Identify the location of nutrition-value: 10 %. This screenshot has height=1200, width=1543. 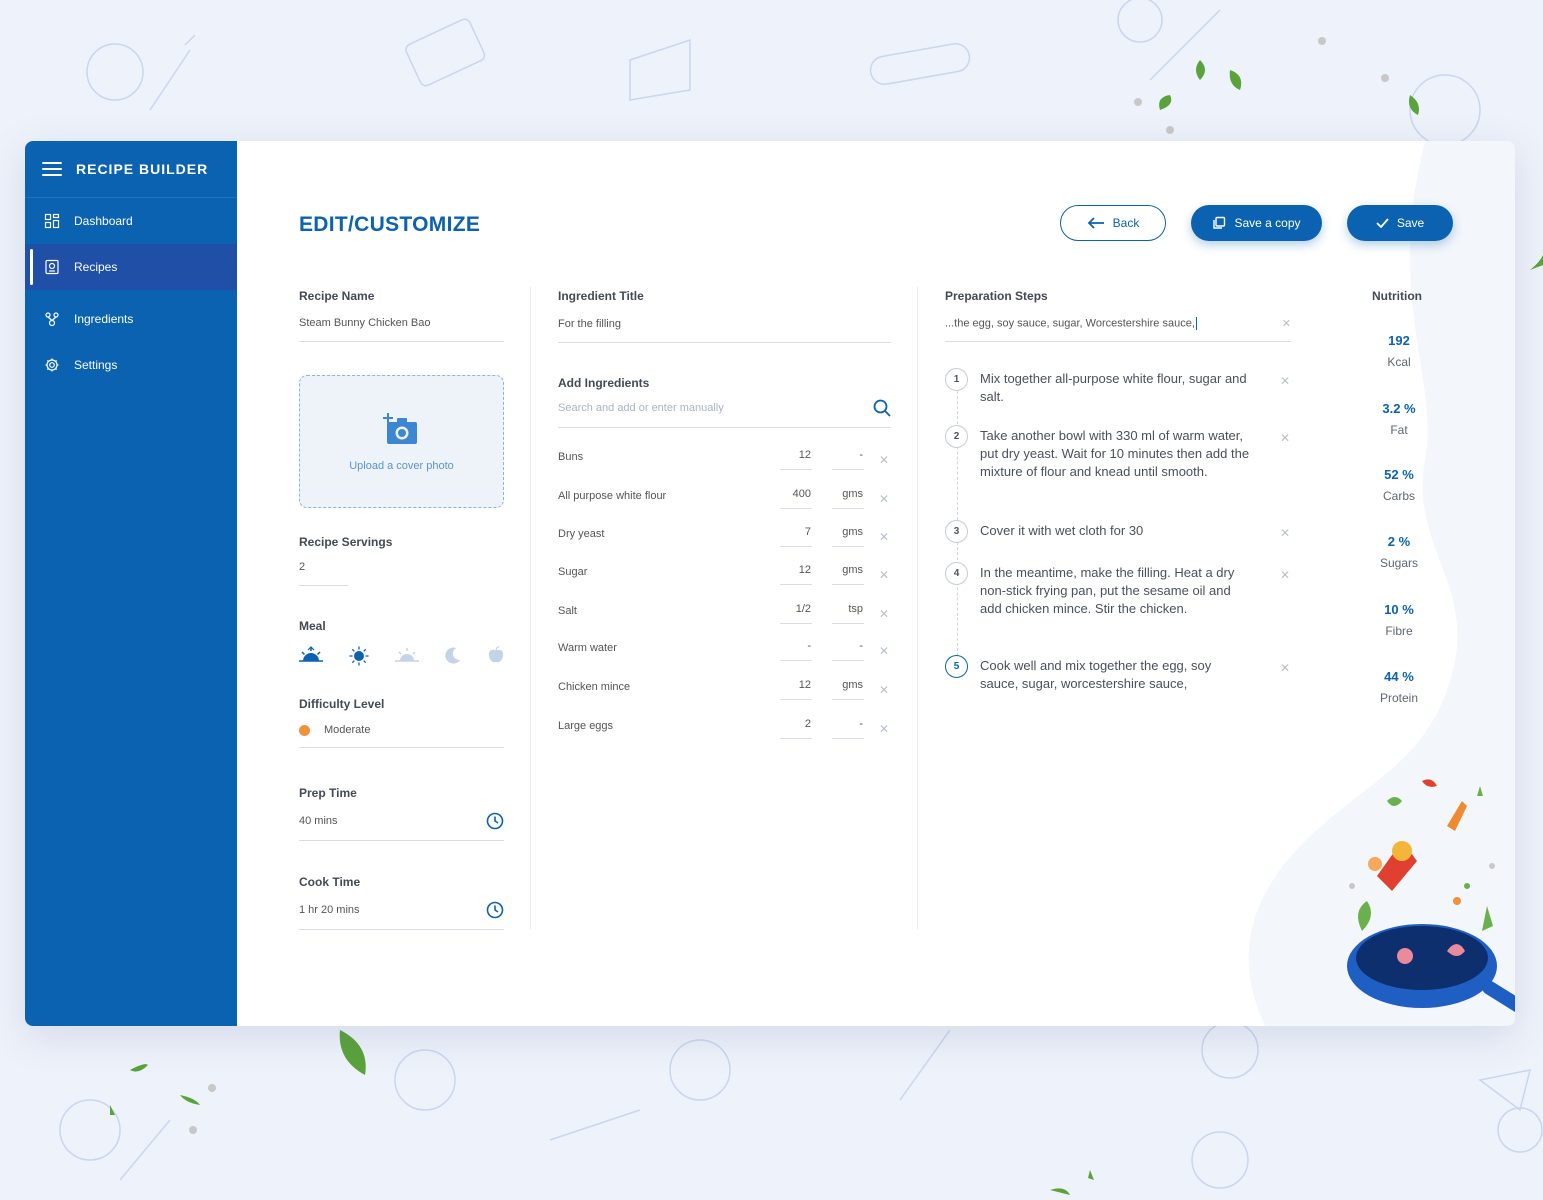
(1399, 609).